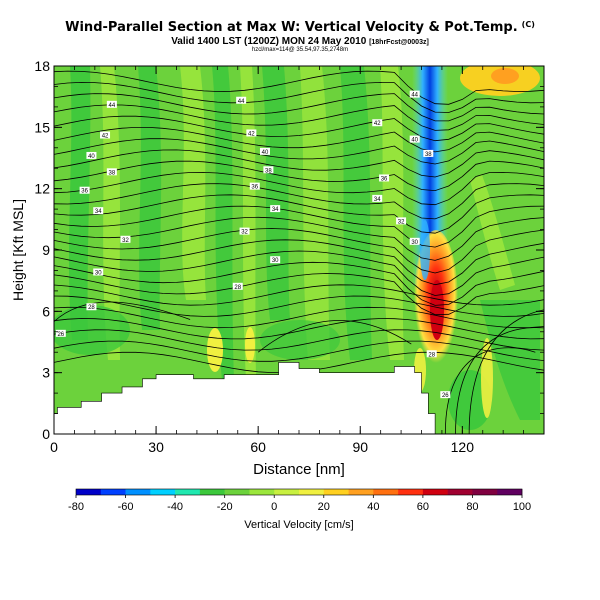 This screenshot has width=600, height=600. I want to click on theta-label: 36, so click(384, 179).